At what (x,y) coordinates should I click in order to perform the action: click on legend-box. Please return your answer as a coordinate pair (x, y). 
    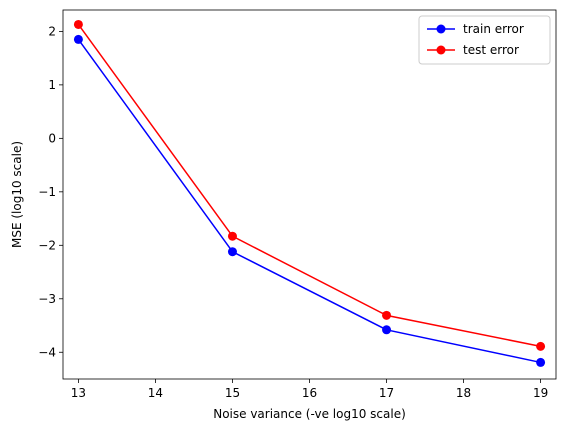
    Looking at the image, I should click on (484, 40).